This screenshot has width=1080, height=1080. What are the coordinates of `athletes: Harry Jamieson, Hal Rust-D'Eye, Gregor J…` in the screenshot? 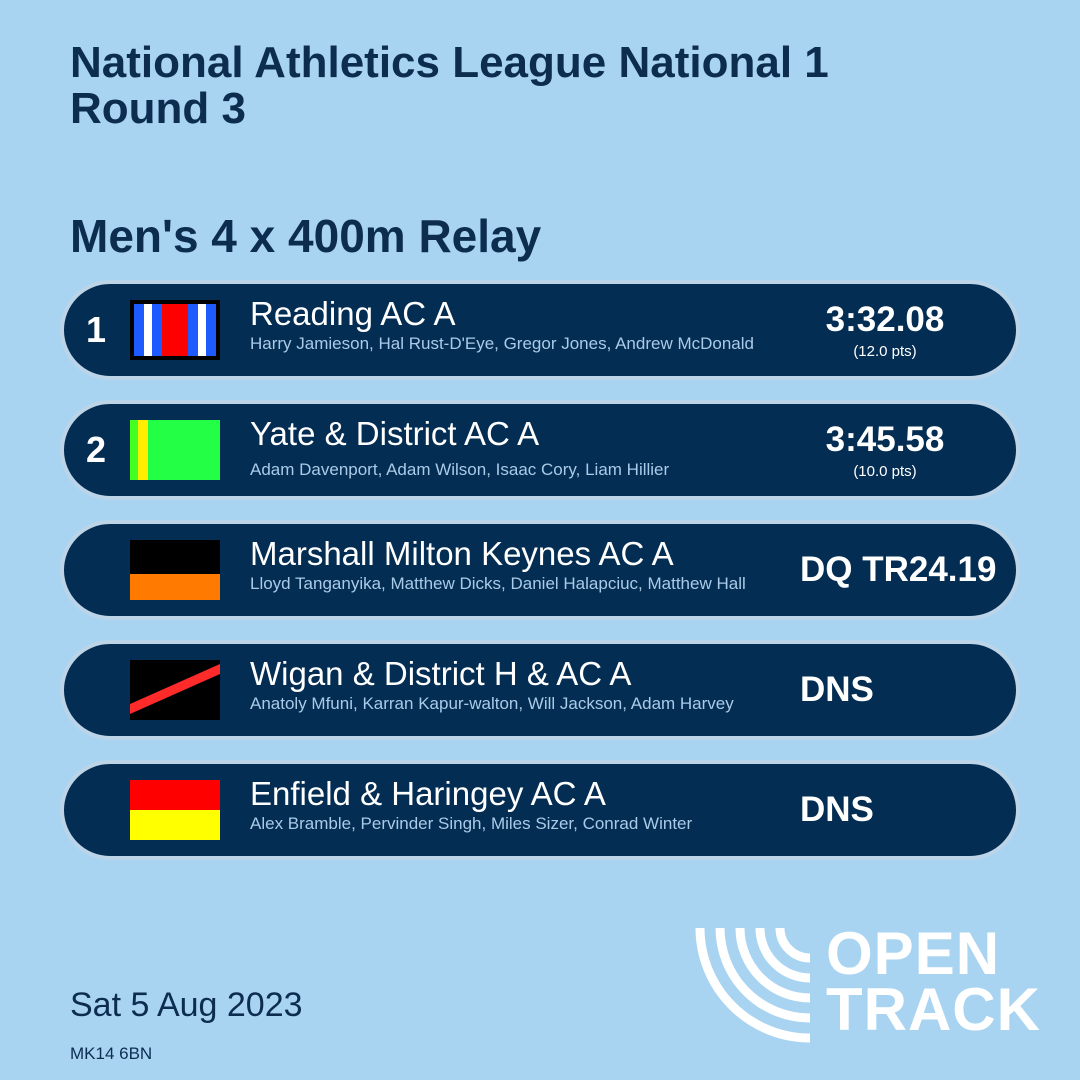 It's located at (502, 343).